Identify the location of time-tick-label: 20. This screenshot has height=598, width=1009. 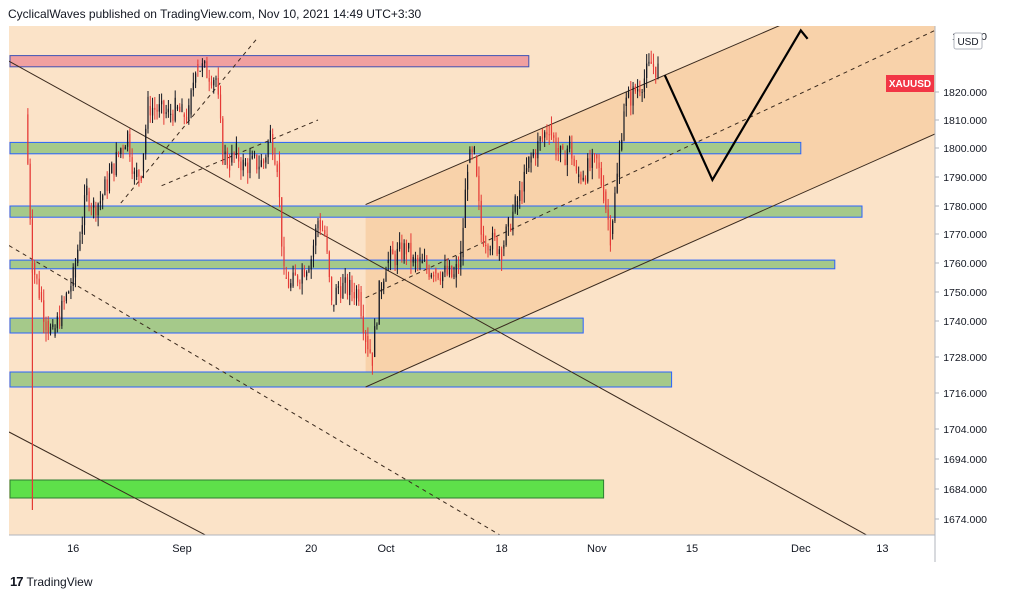
(311, 549).